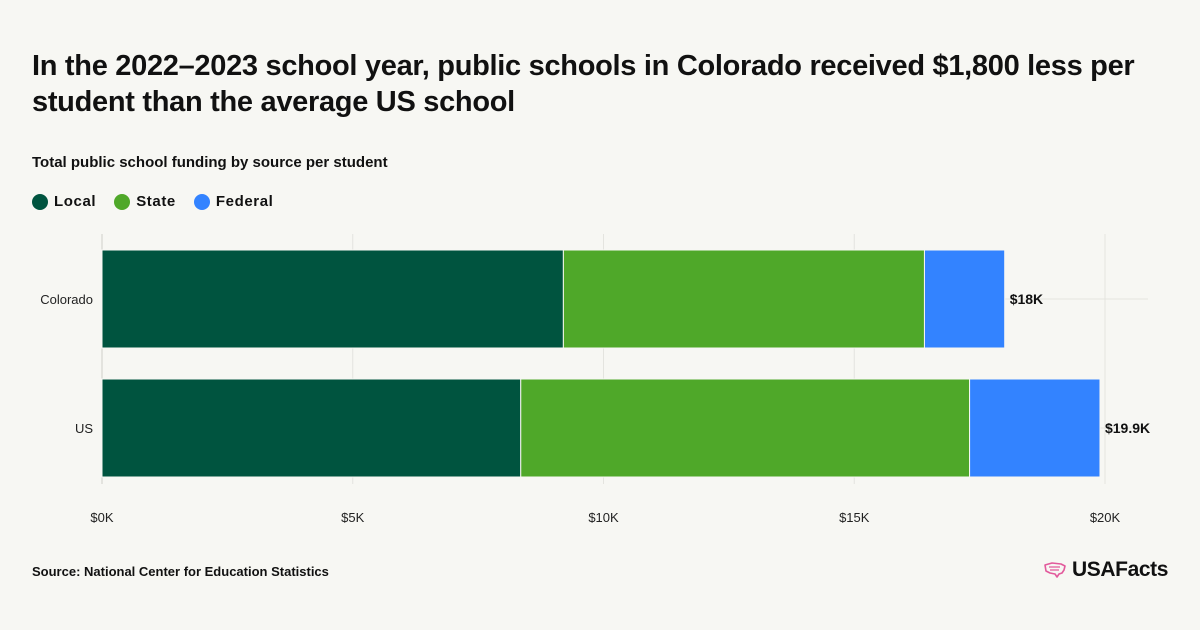  I want to click on category-label: Colorado, so click(66, 299).